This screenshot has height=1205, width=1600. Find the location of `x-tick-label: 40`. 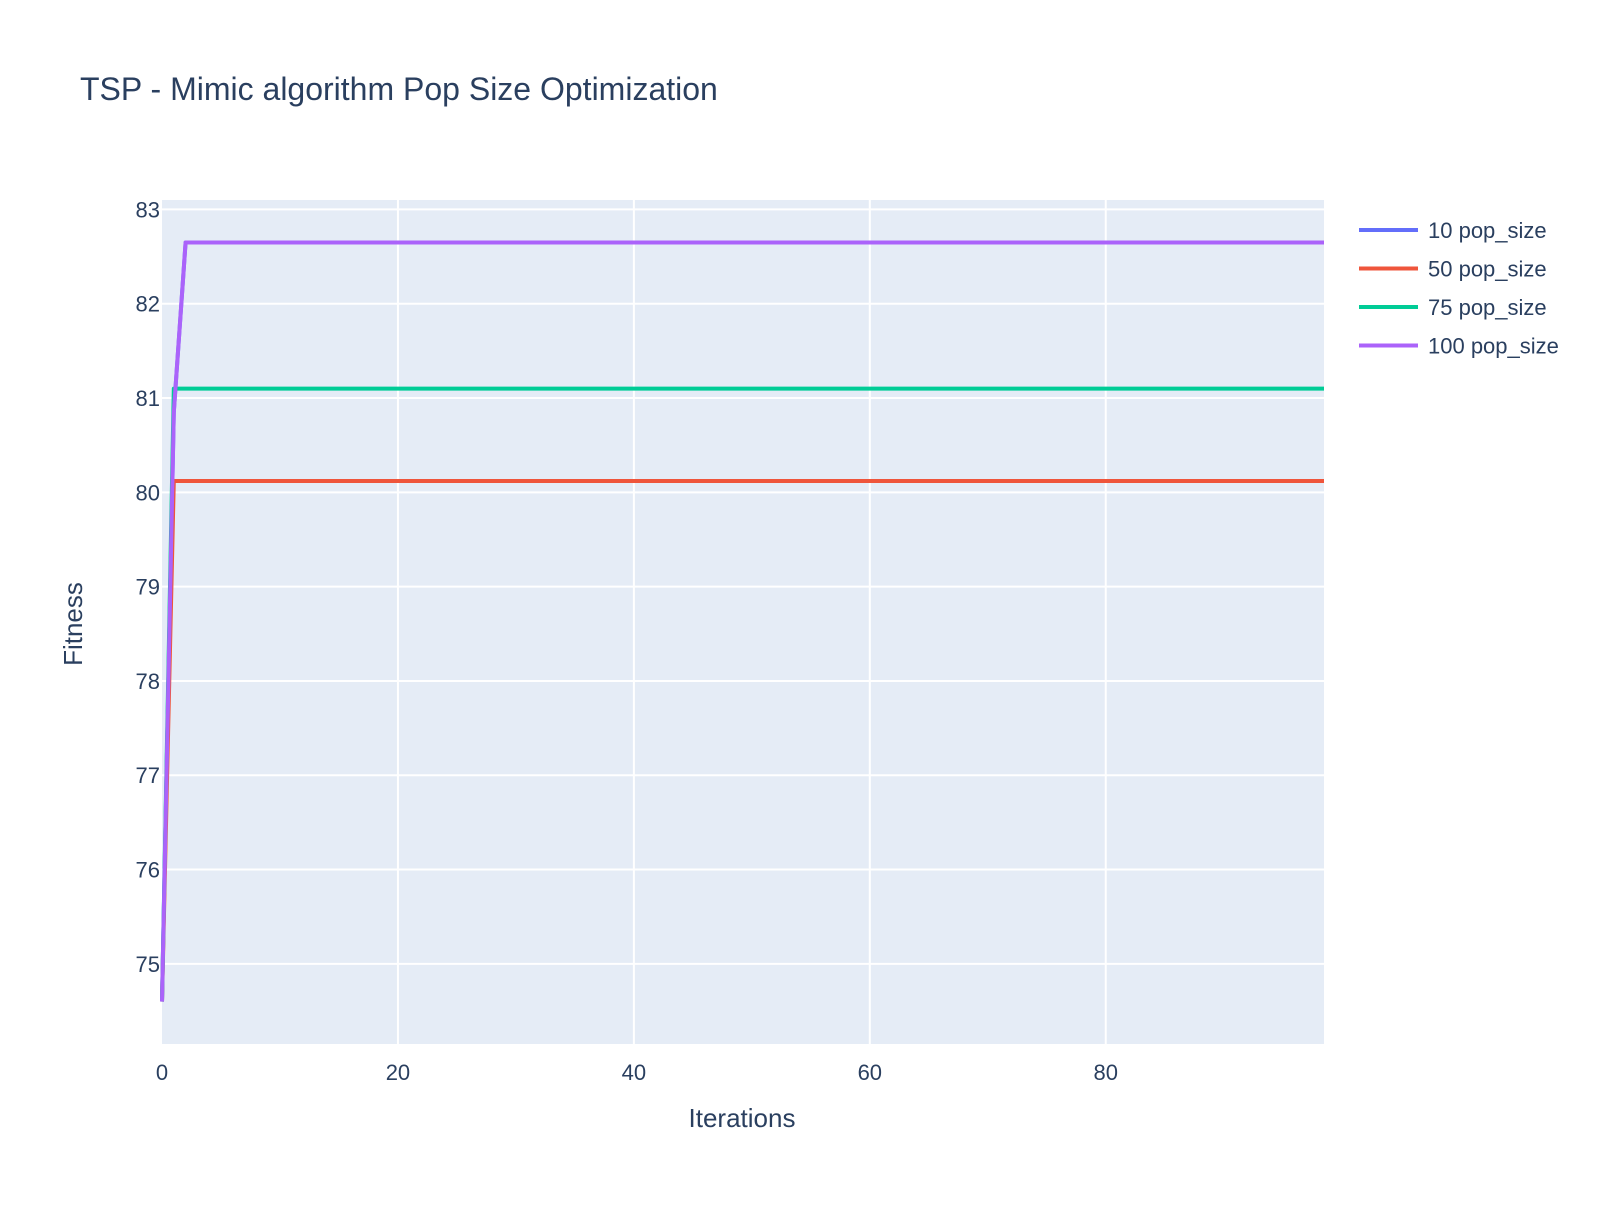

x-tick-label: 40 is located at coordinates (634, 1072).